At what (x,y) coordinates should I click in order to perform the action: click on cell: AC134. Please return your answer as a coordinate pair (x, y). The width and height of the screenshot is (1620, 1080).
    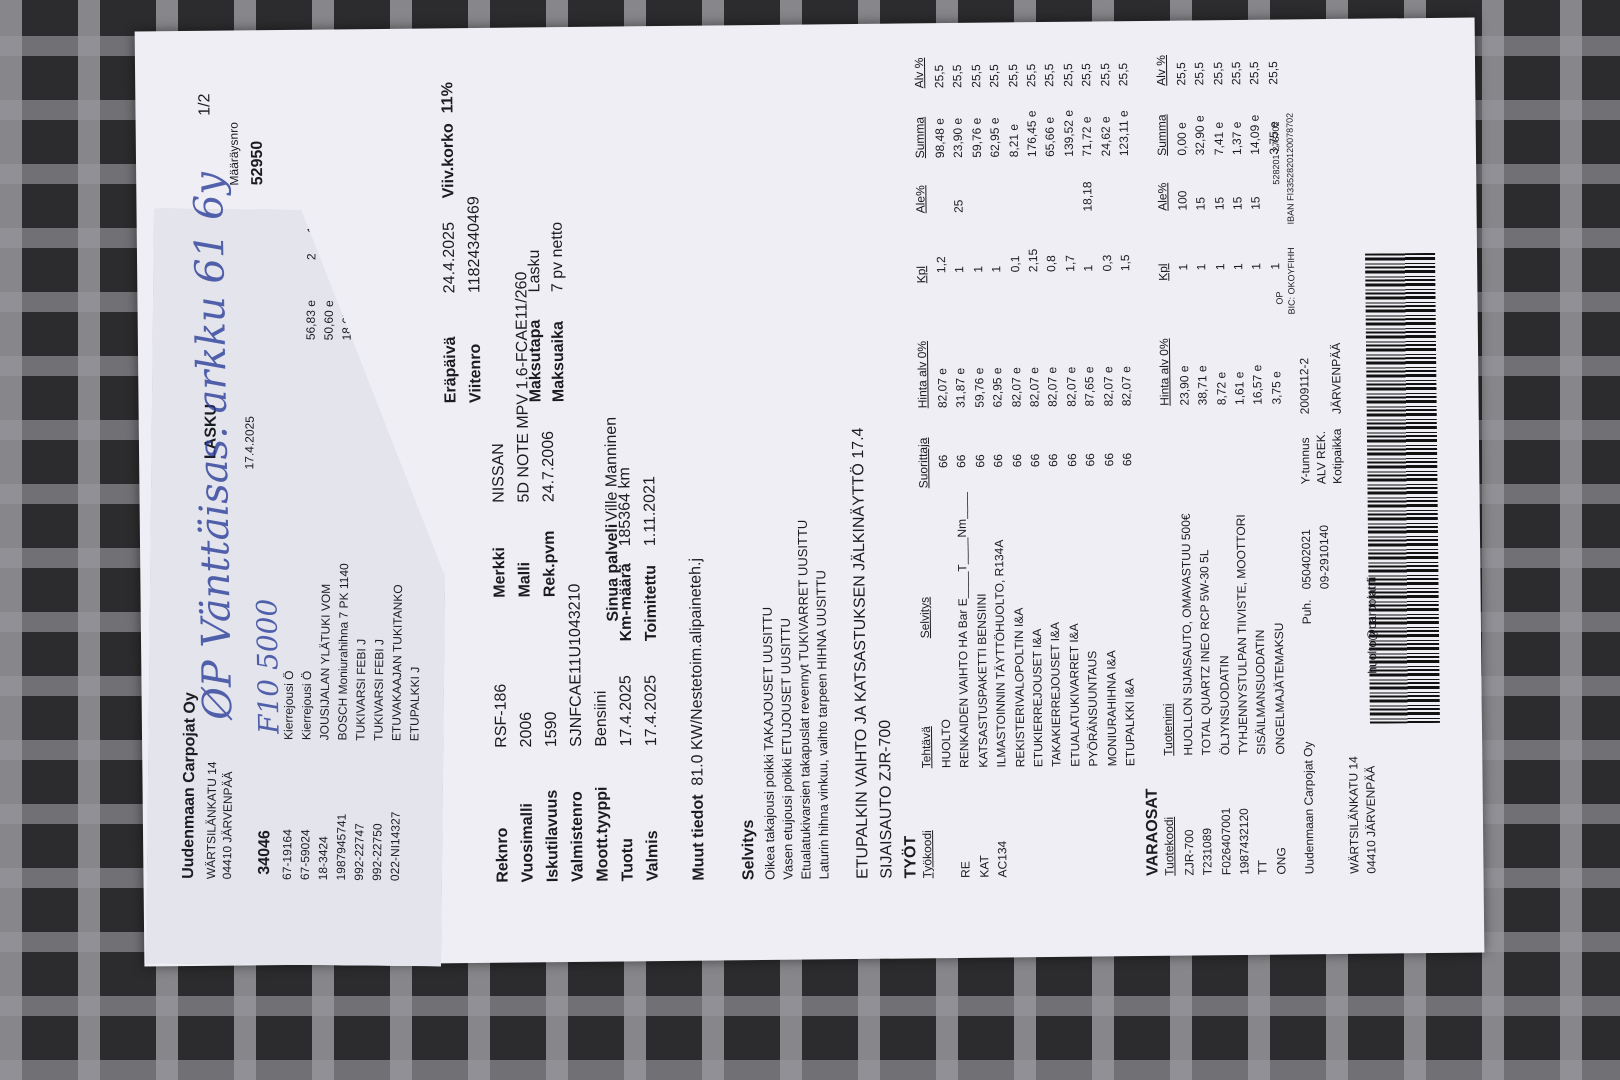
    Looking at the image, I should click on (1002, 859).